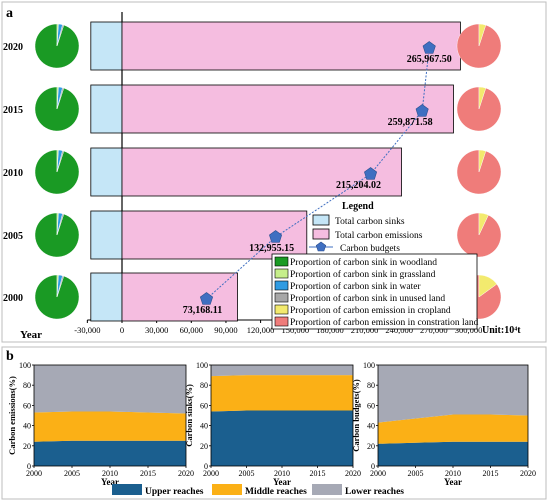  Describe the element at coordinates (13, 173) in the screenshot. I see `year-label: 2010` at that location.